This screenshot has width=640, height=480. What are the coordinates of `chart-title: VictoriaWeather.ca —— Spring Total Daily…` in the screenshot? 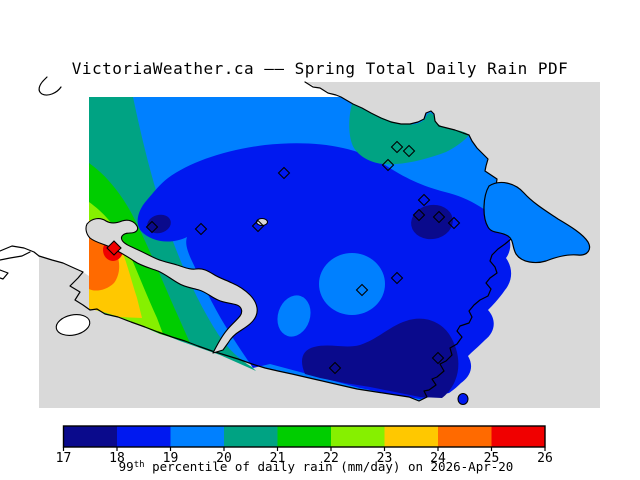 It's located at (320, 68).